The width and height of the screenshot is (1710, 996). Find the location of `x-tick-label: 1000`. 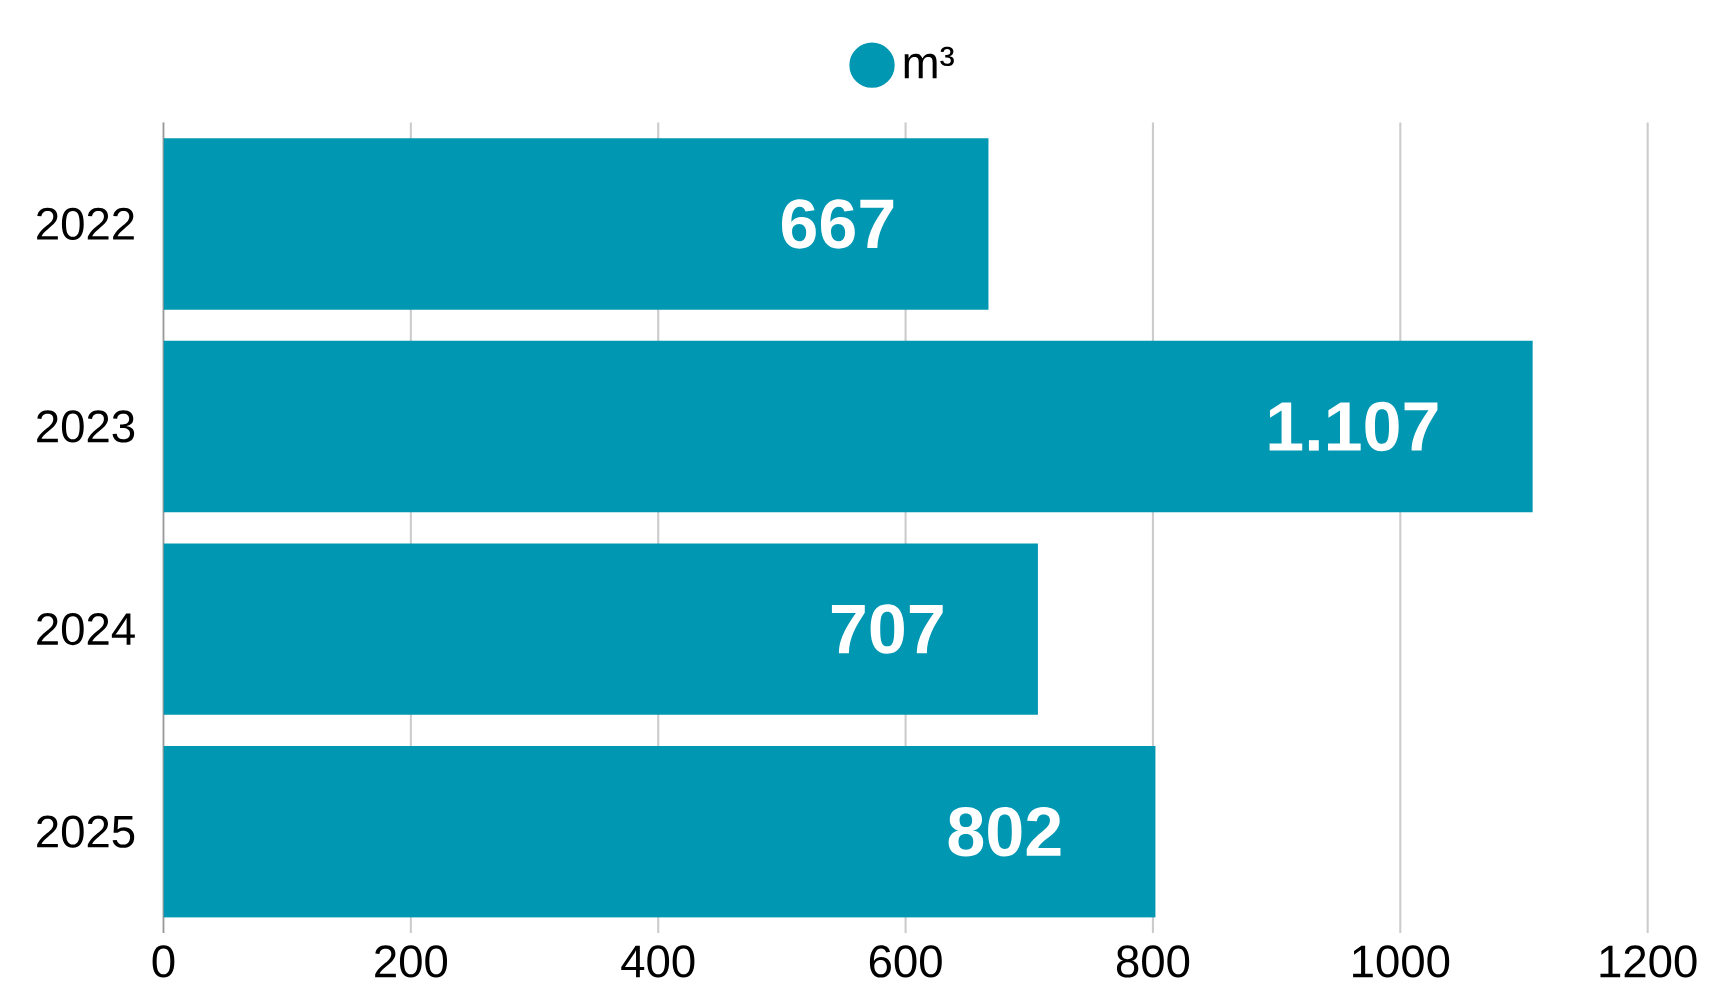

x-tick-label: 1000 is located at coordinates (1401, 961).